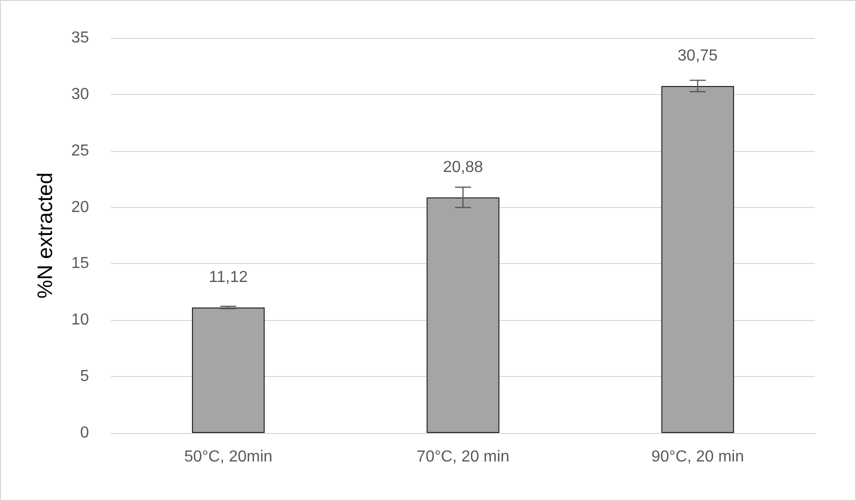 This screenshot has width=856, height=501. Describe the element at coordinates (45, 235) in the screenshot. I see `y-axis-title: %N extracted` at that location.